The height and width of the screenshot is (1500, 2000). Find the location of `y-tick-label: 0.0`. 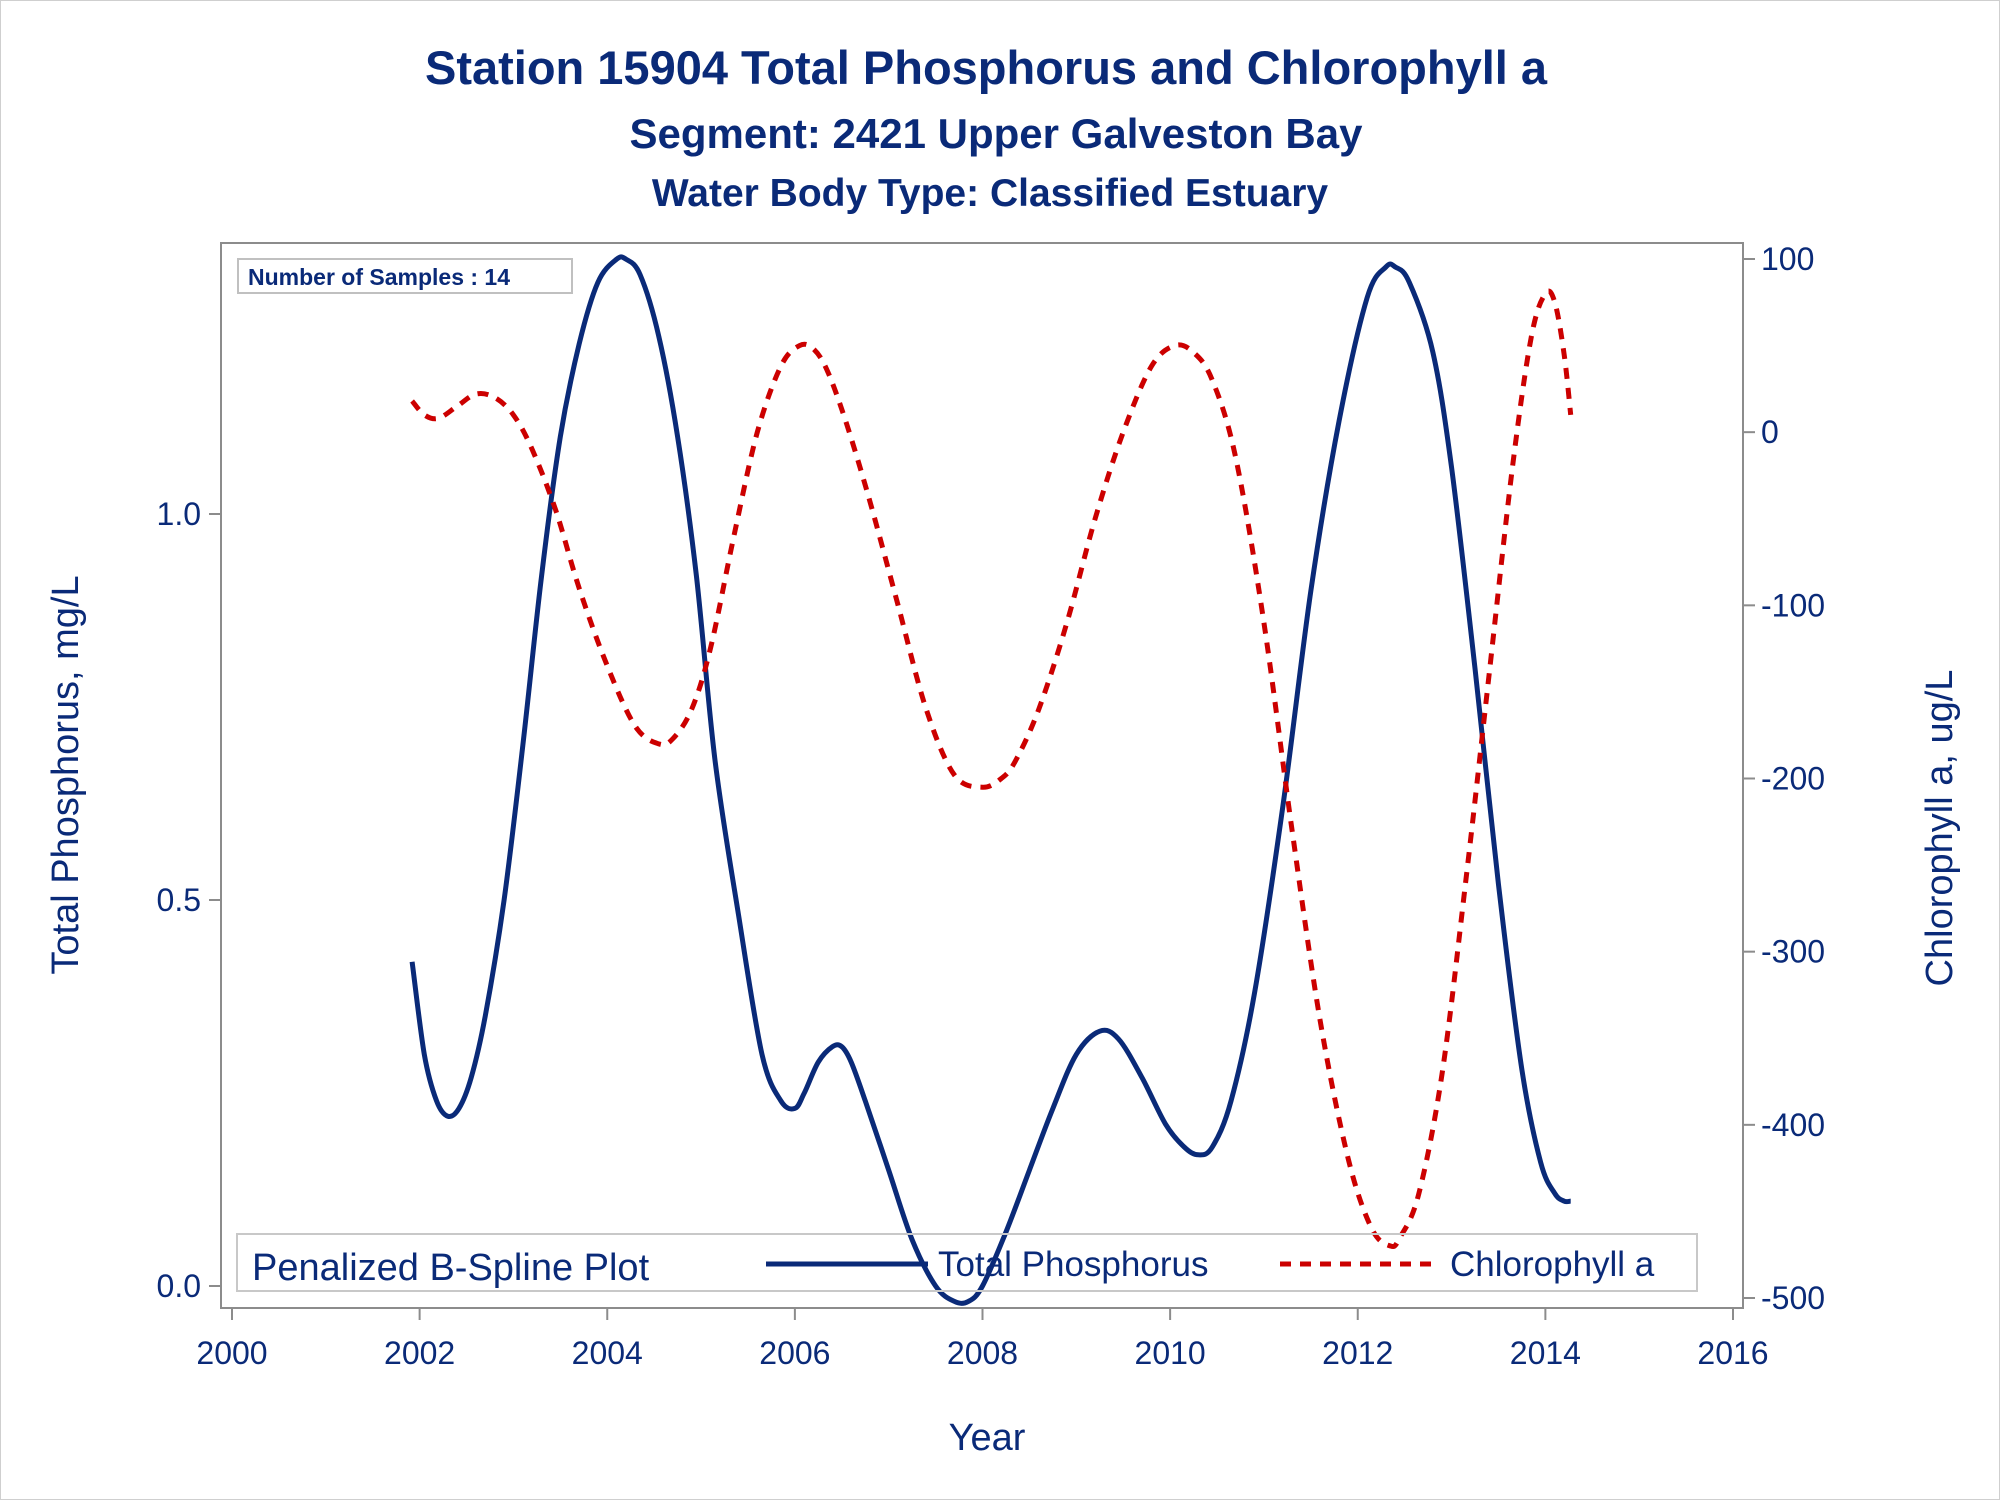

y-tick-label: 0.0 is located at coordinates (179, 1286).